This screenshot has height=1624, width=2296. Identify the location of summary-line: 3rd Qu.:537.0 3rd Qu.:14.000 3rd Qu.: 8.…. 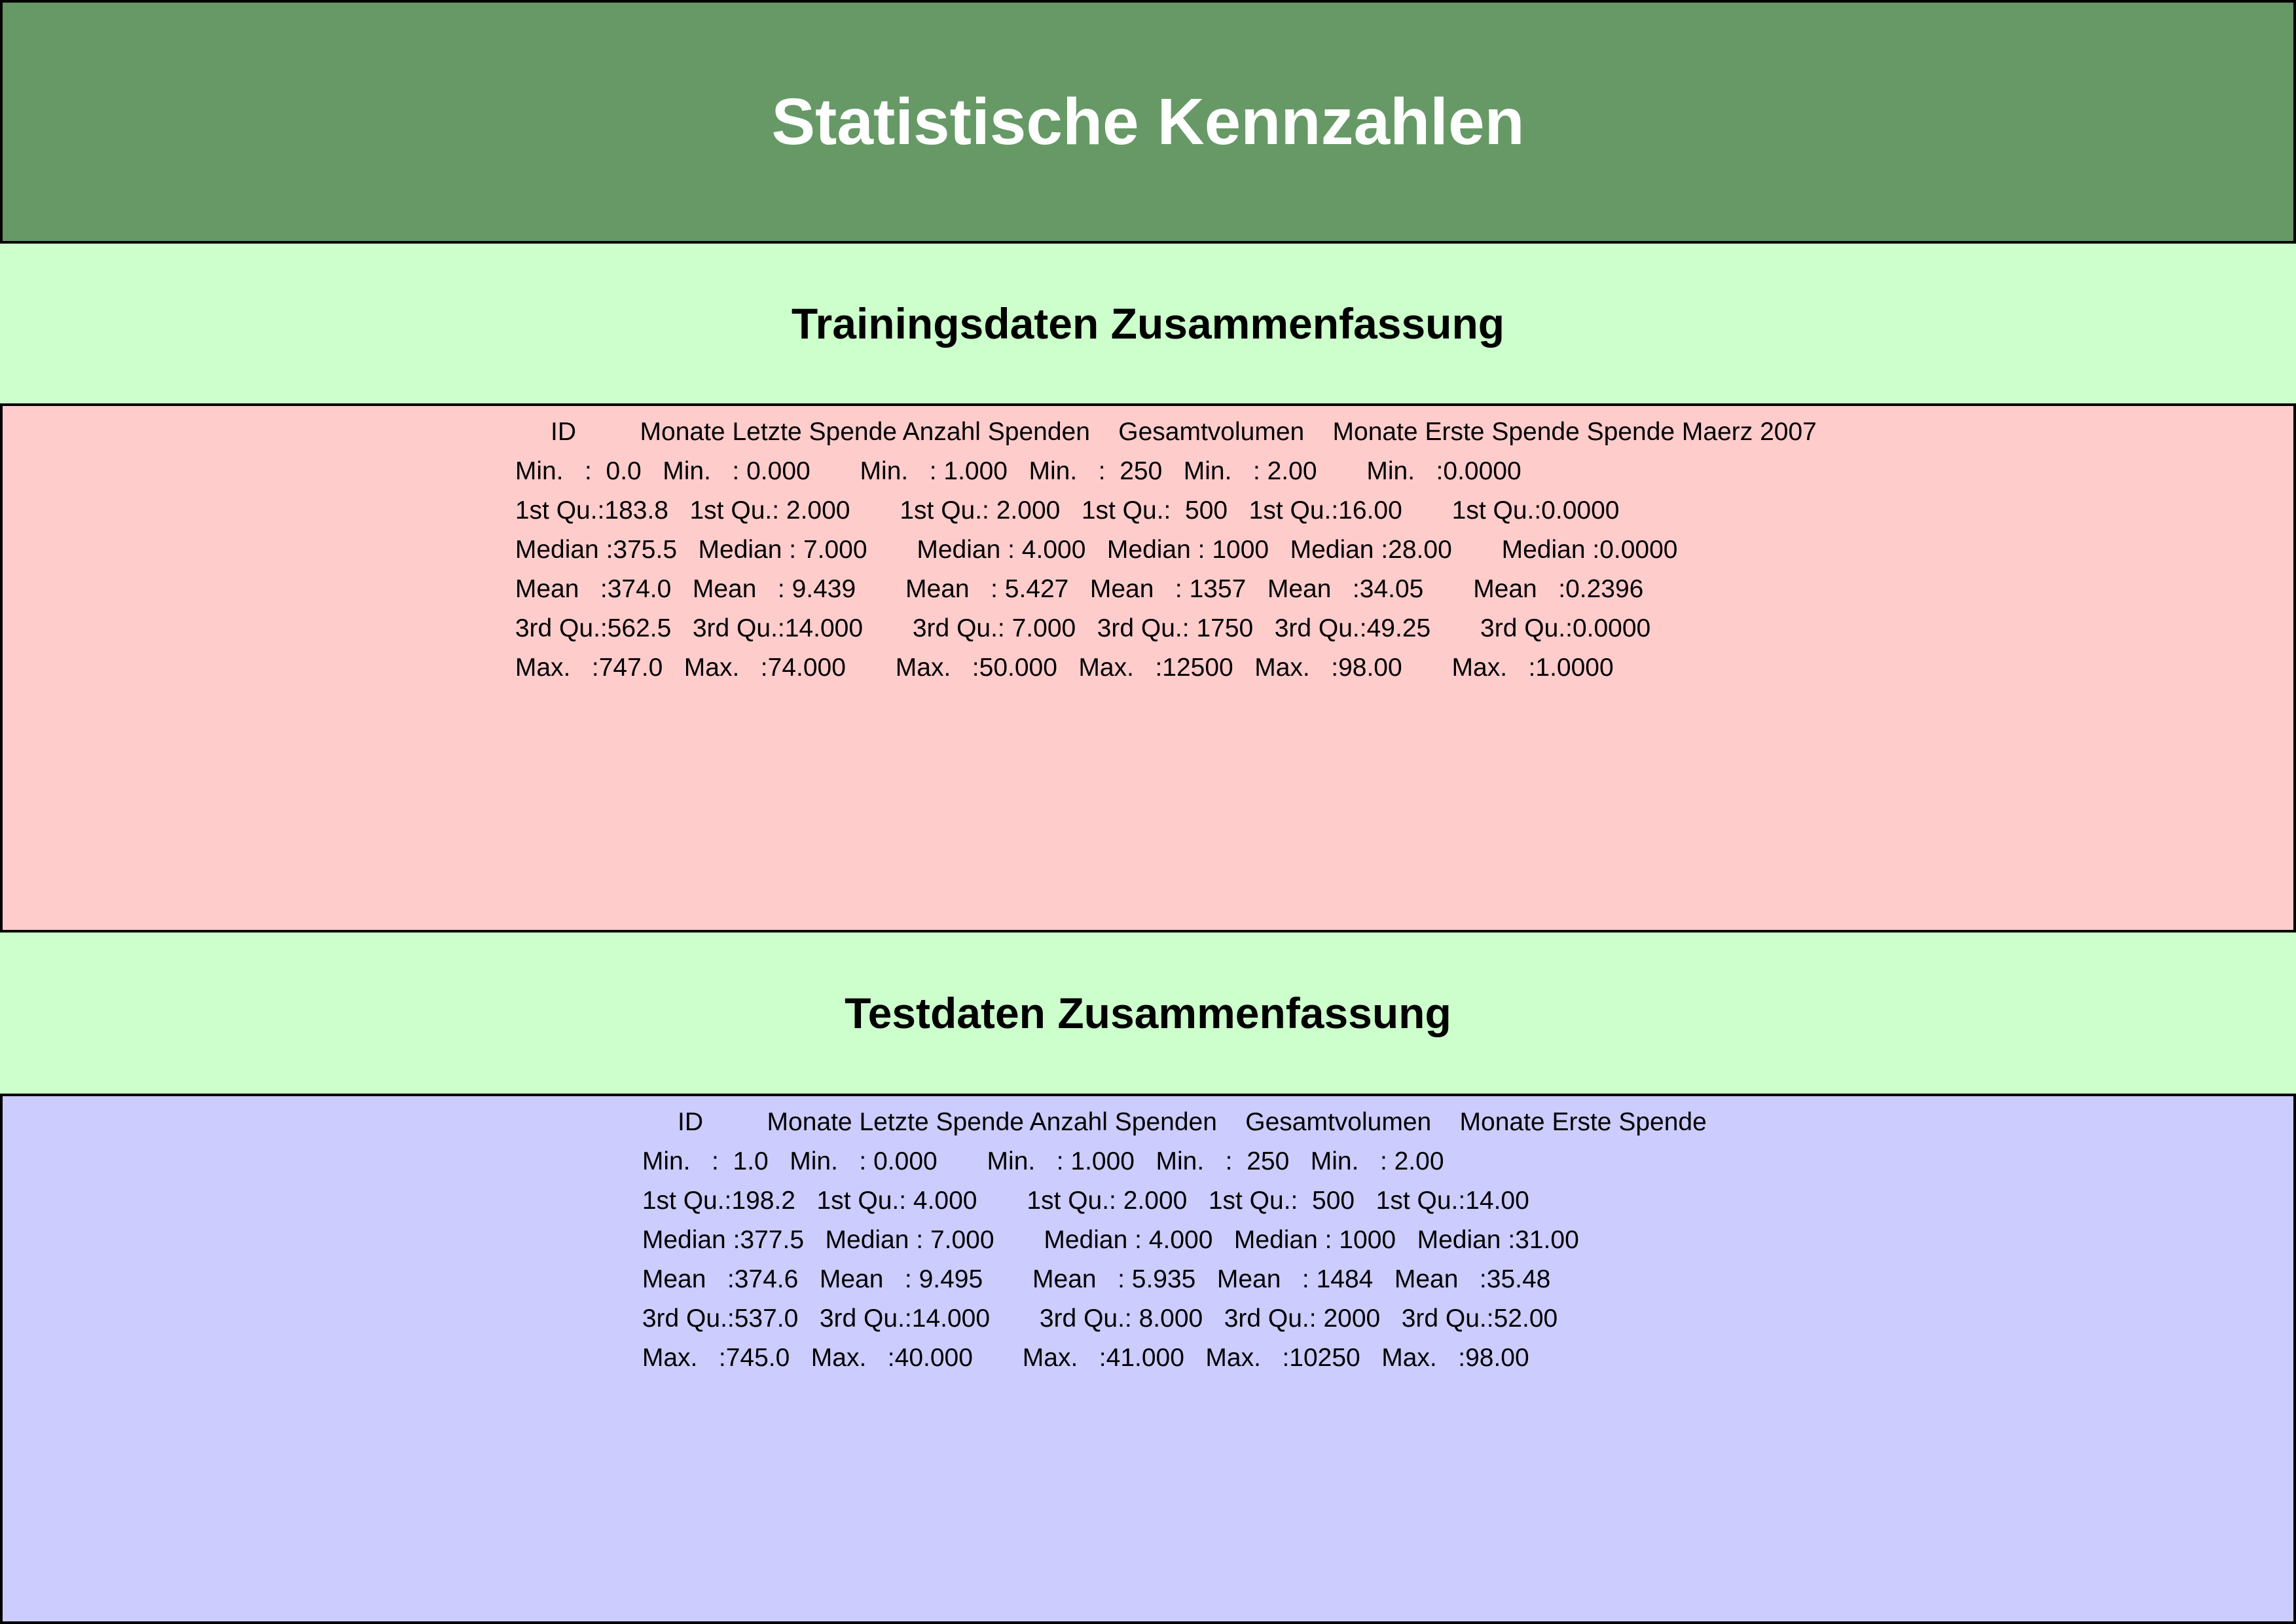
(1103, 1318).